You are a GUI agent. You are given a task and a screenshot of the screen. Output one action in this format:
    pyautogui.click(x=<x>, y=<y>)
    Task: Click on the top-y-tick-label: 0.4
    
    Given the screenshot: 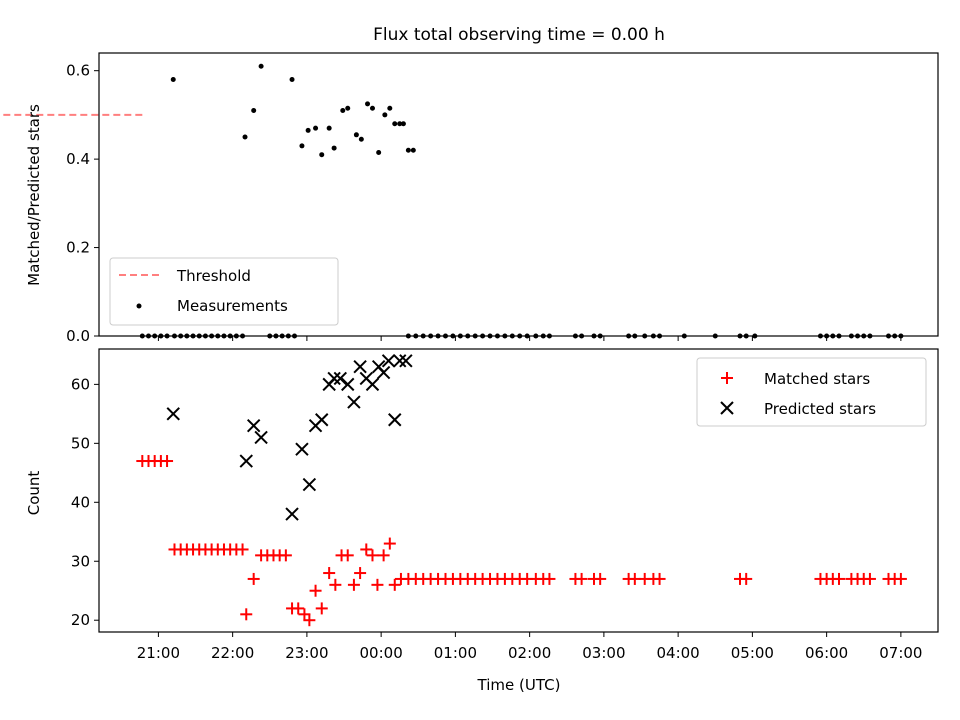 What is the action you would take?
    pyautogui.click(x=78, y=159)
    